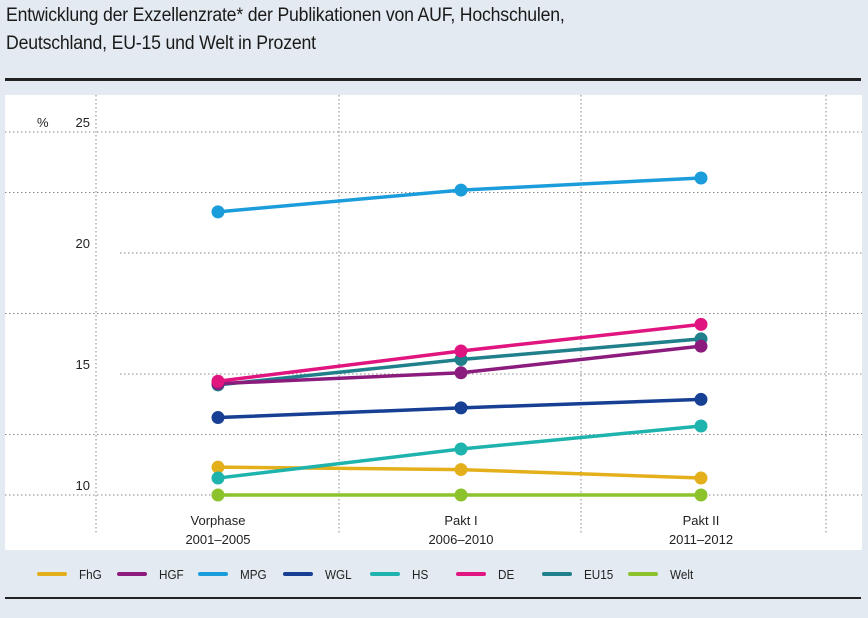  Describe the element at coordinates (83, 485) in the screenshot. I see `y-tick-label: 10` at that location.